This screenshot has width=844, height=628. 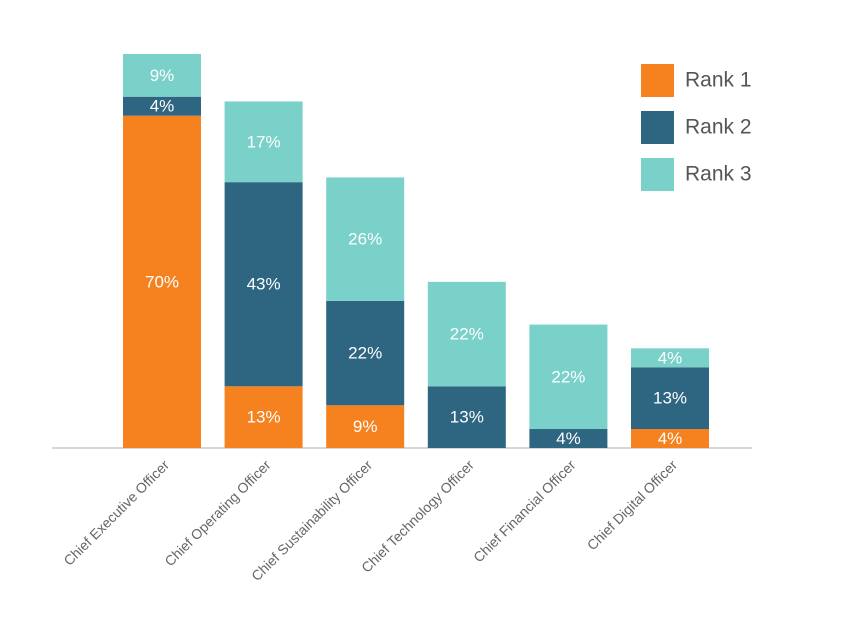 I want to click on bar-data-label: 17%, so click(x=264, y=141).